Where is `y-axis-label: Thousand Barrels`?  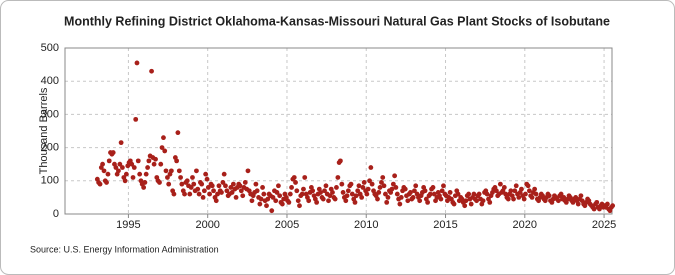
y-axis-label: Thousand Barrels is located at coordinates (44, 130).